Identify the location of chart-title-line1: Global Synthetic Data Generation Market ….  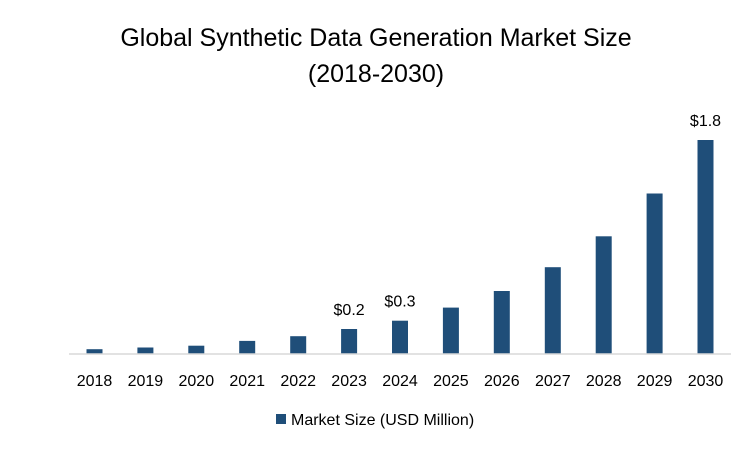
(375, 38).